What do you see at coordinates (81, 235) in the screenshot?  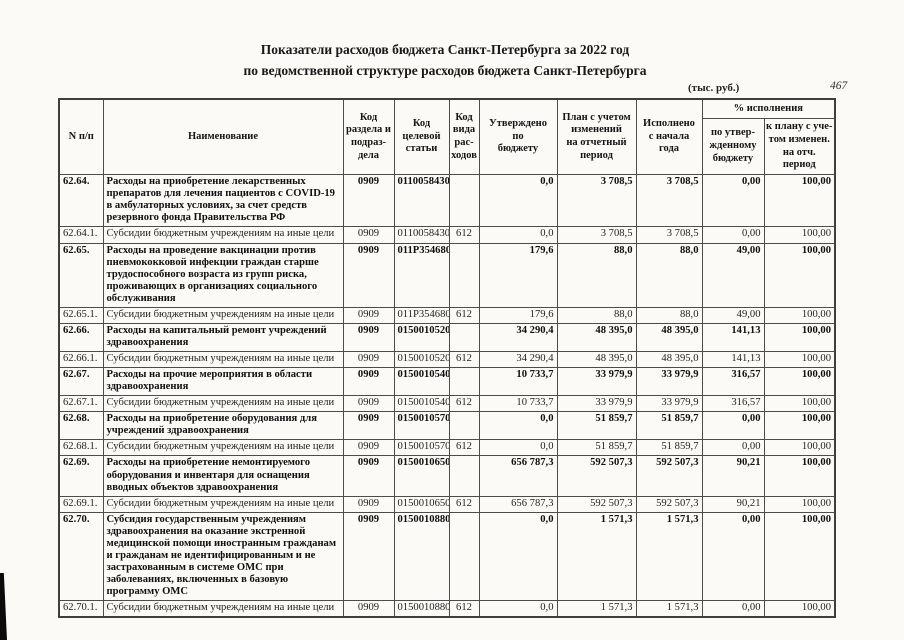 I see `cell-num: 62.64.1.` at bounding box center [81, 235].